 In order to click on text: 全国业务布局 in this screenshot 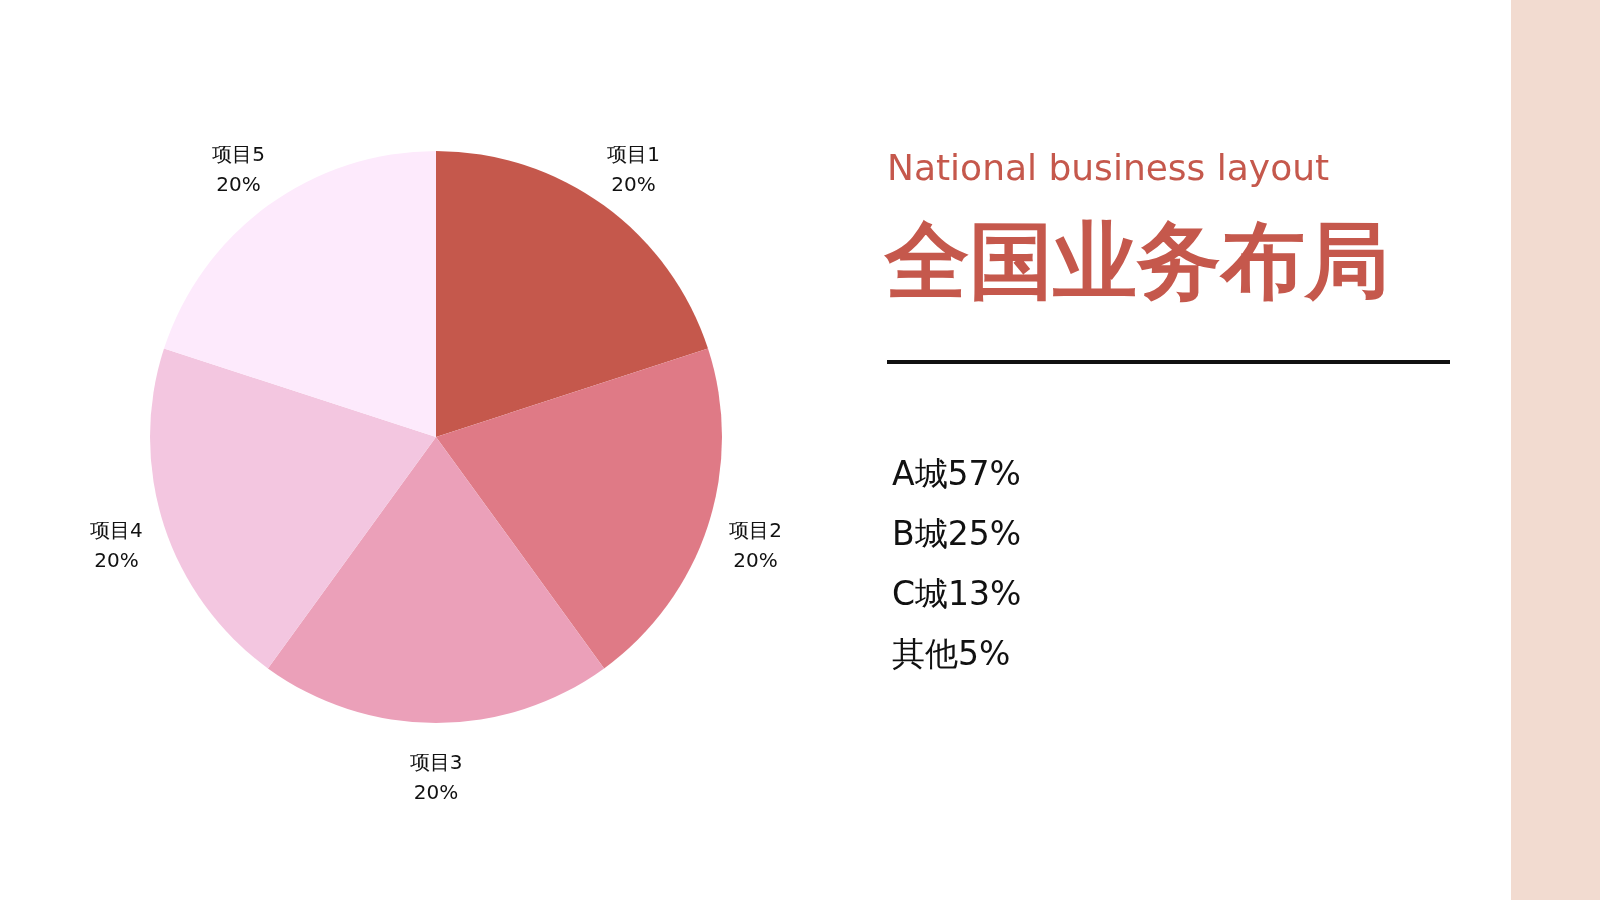, I will do `click(1136, 261)`.